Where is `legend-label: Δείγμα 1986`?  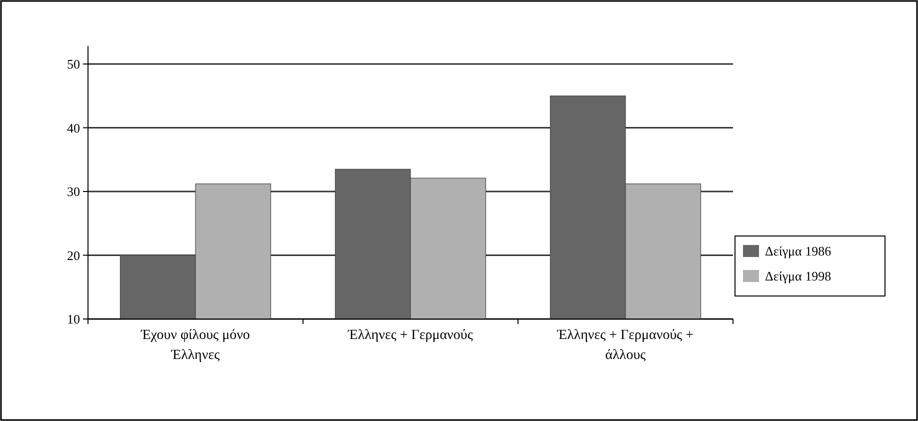 legend-label: Δείγμα 1986 is located at coordinates (798, 251).